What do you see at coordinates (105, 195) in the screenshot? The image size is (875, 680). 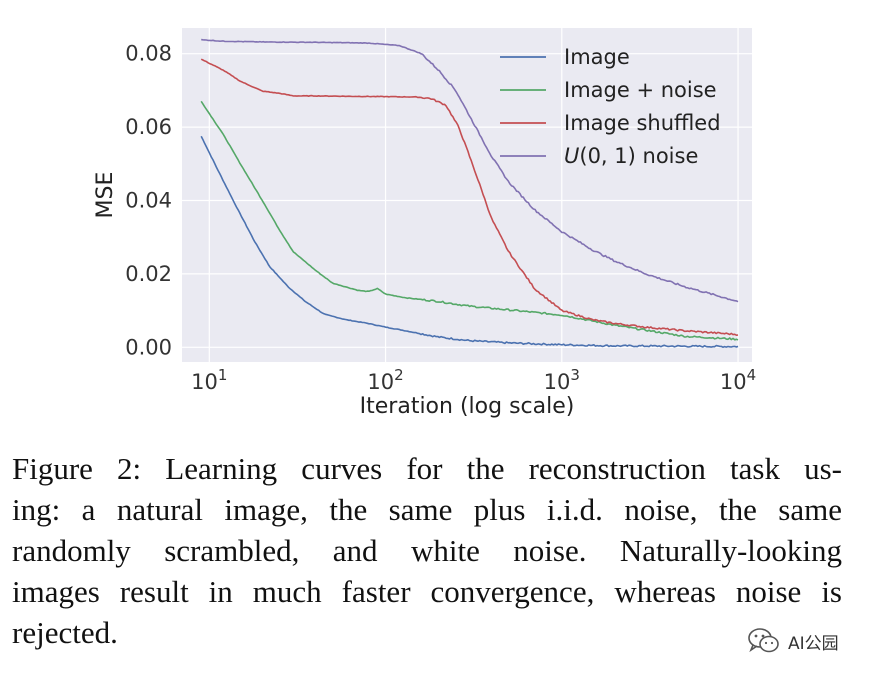 I see `y-axis-title: MSE` at bounding box center [105, 195].